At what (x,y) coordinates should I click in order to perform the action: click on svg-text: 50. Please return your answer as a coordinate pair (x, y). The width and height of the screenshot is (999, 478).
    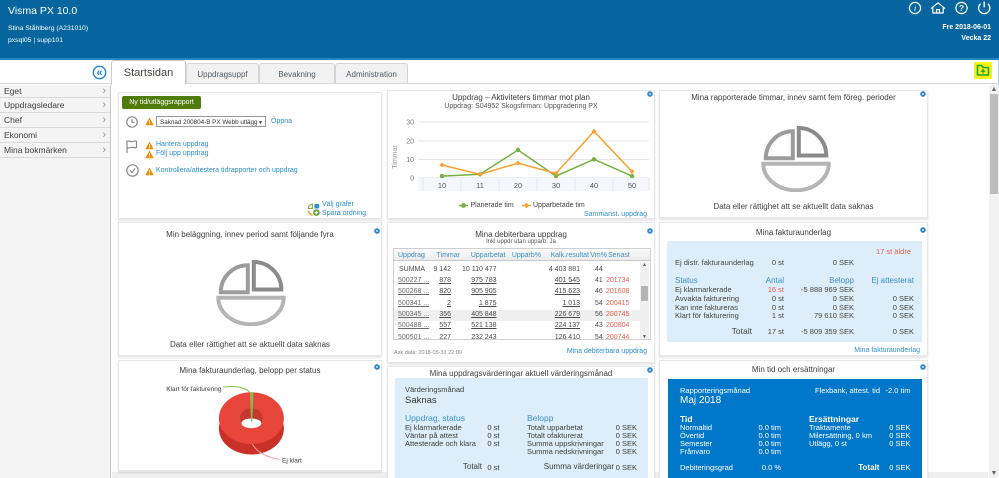
    Looking at the image, I should click on (632, 185).